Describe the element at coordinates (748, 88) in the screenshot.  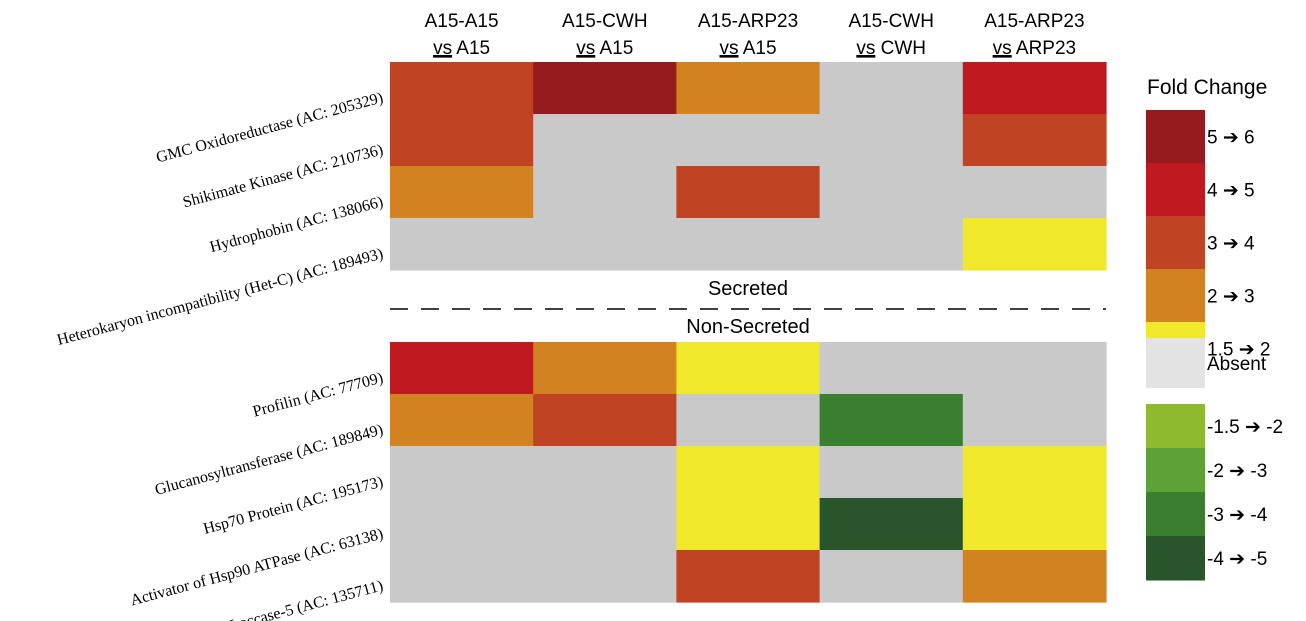
I see `heatmap-cell-s0-r0-c2` at that location.